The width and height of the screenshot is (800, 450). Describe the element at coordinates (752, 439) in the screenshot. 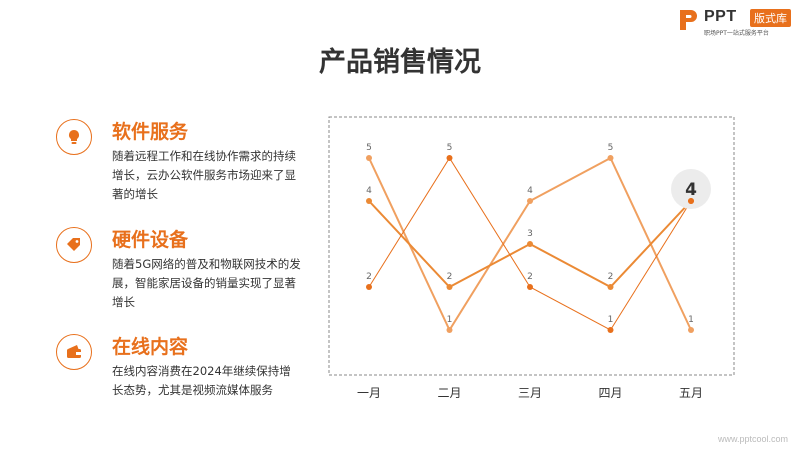

I see `footer-url: www.pptcool.com` at that location.